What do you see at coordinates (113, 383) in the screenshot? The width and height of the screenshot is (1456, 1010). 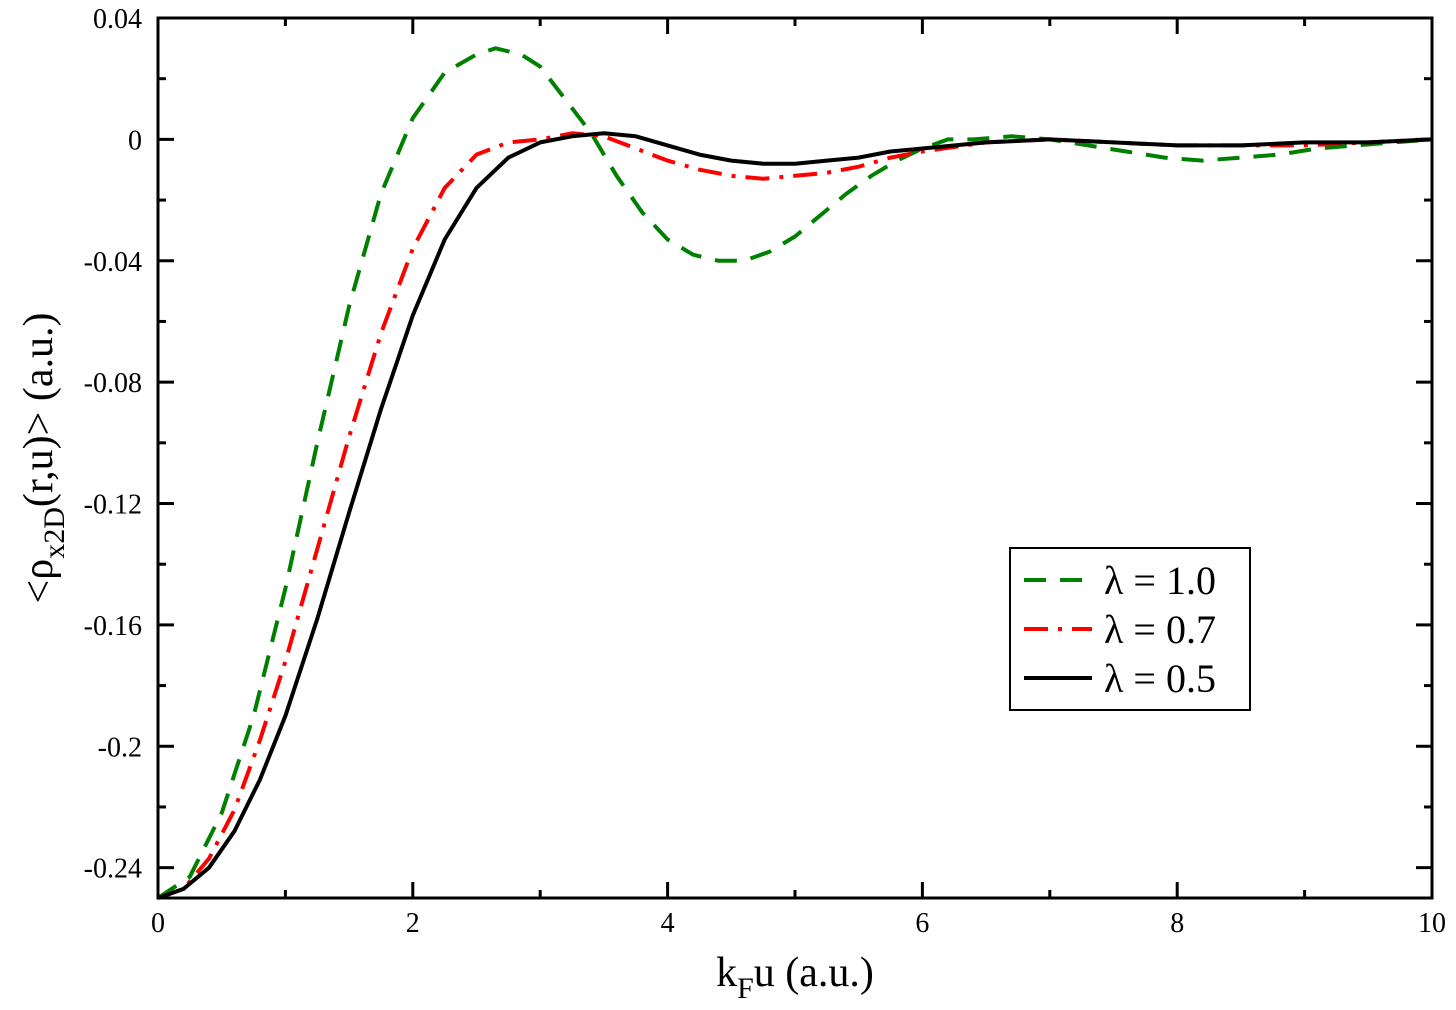 I see `y-tick-label: -0.08` at bounding box center [113, 383].